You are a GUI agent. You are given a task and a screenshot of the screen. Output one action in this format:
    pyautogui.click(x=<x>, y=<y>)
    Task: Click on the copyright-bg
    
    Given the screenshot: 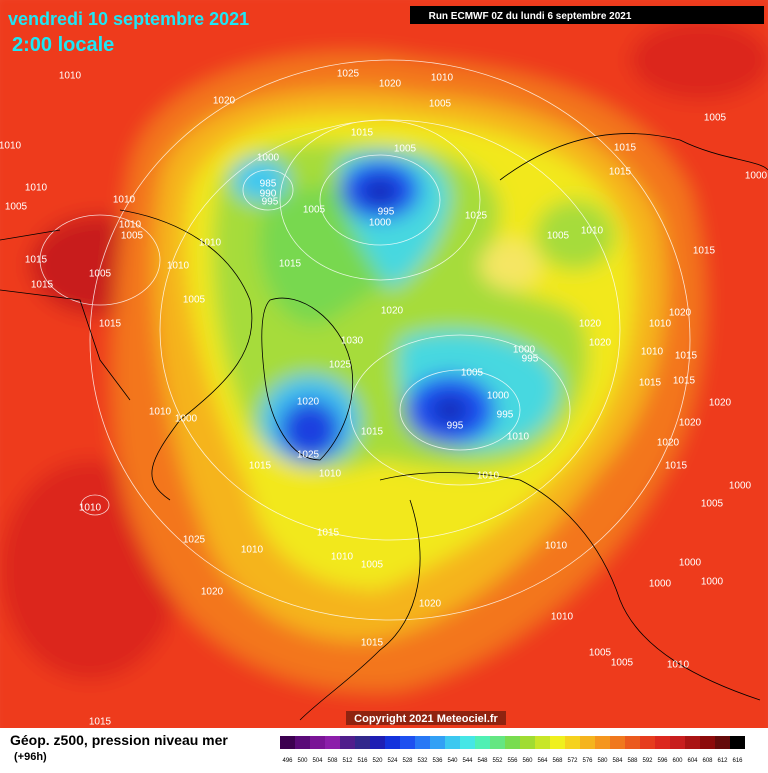 What is the action you would take?
    pyautogui.click(x=426, y=718)
    